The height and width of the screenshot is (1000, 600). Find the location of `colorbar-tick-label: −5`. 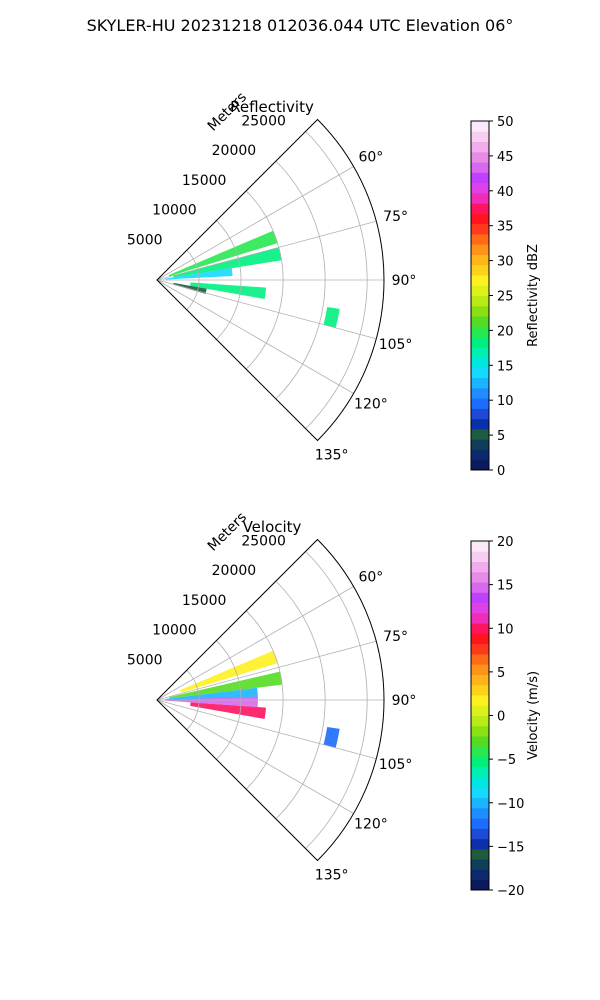

colorbar-tick-label: −5 is located at coordinates (506, 760).